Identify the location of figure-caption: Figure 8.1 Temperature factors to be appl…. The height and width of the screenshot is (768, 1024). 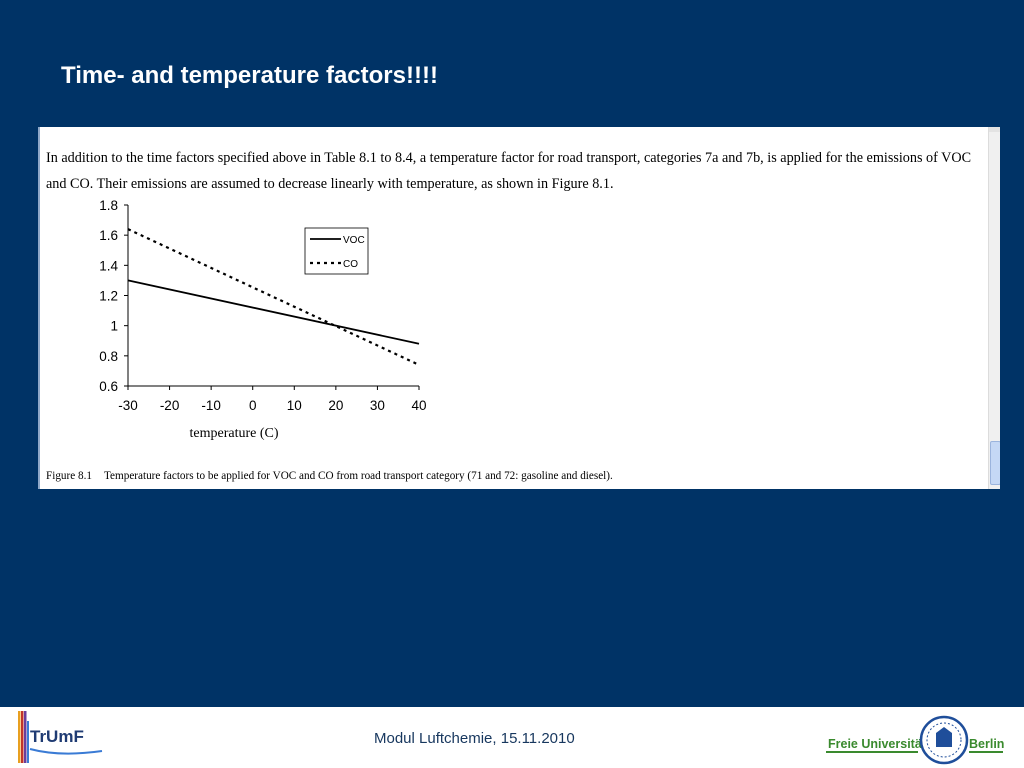
(329, 476).